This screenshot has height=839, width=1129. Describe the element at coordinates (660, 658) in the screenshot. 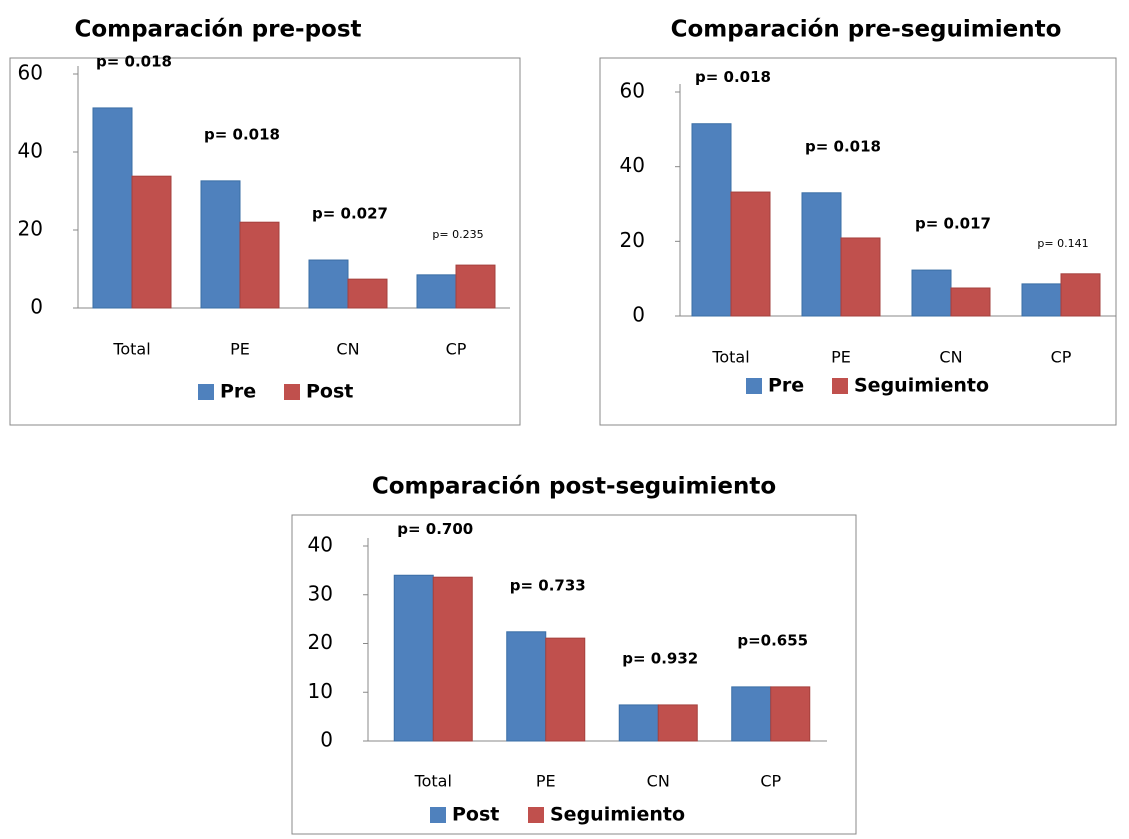

I see `p-value-label: p= 0.932` at that location.